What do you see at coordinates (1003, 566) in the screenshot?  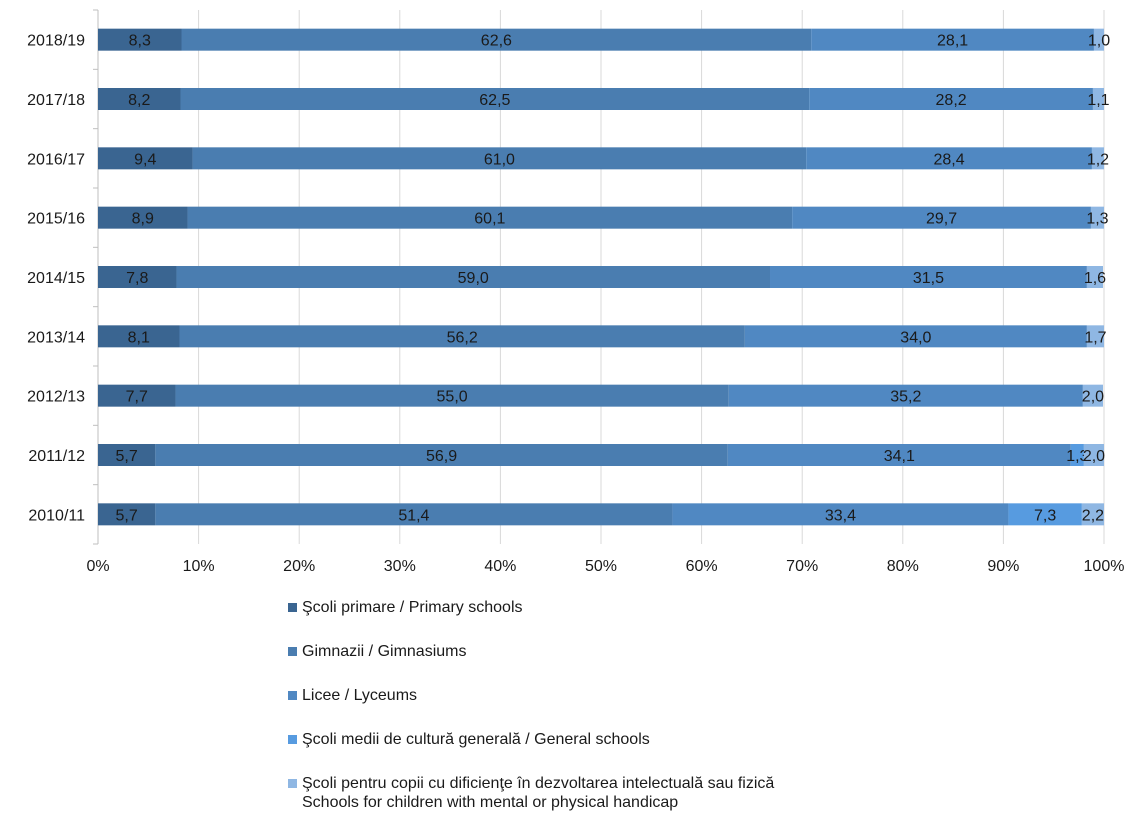 I see `x-tick-label: 90%` at bounding box center [1003, 566].